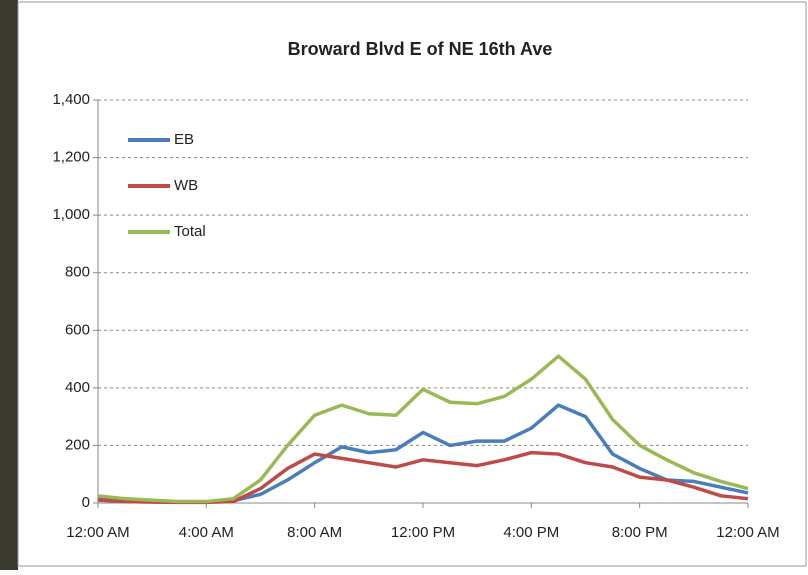 The image size is (808, 575). What do you see at coordinates (9, 285) in the screenshot?
I see `background-strip` at bounding box center [9, 285].